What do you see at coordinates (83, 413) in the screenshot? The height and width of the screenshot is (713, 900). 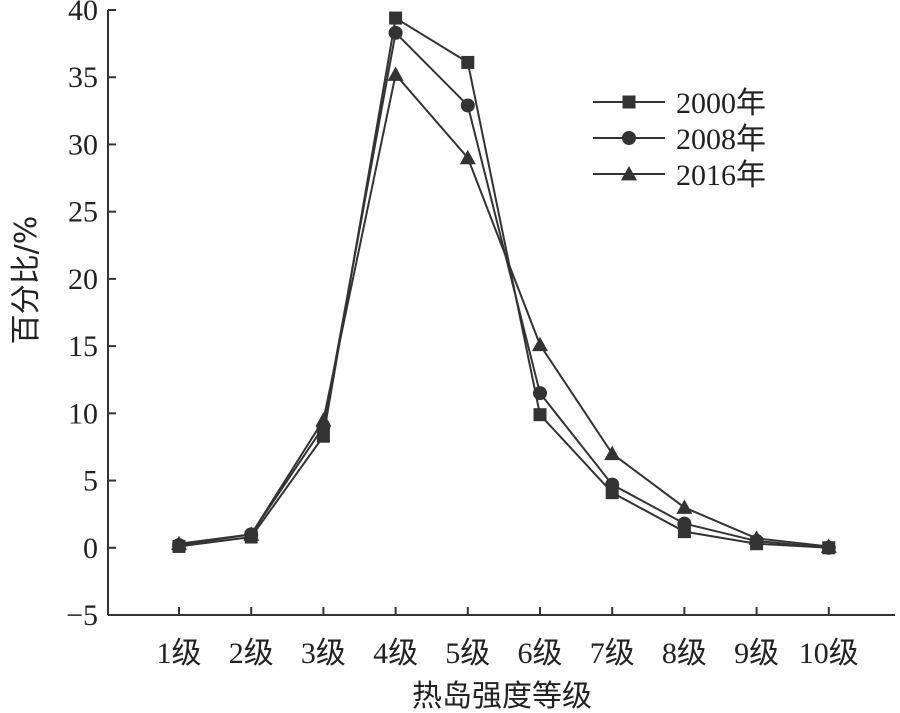 I see `y-tick-label: 10` at bounding box center [83, 413].